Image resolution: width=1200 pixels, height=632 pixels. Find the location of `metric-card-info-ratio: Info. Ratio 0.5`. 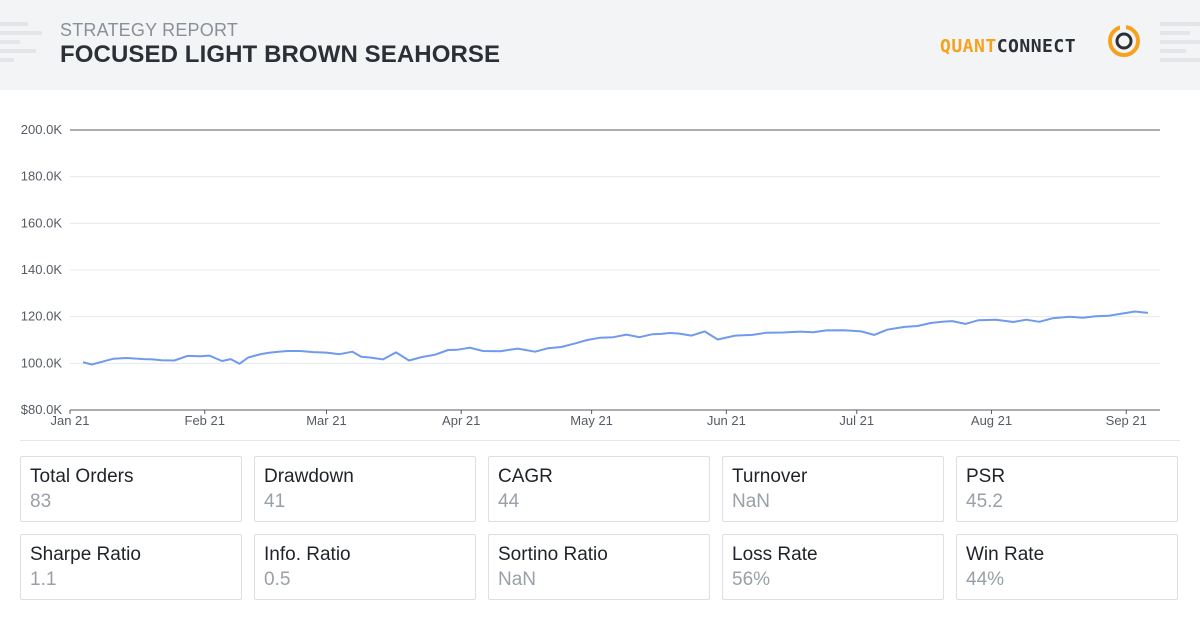

metric-card-info-ratio: Info. Ratio 0.5 is located at coordinates (365, 567).